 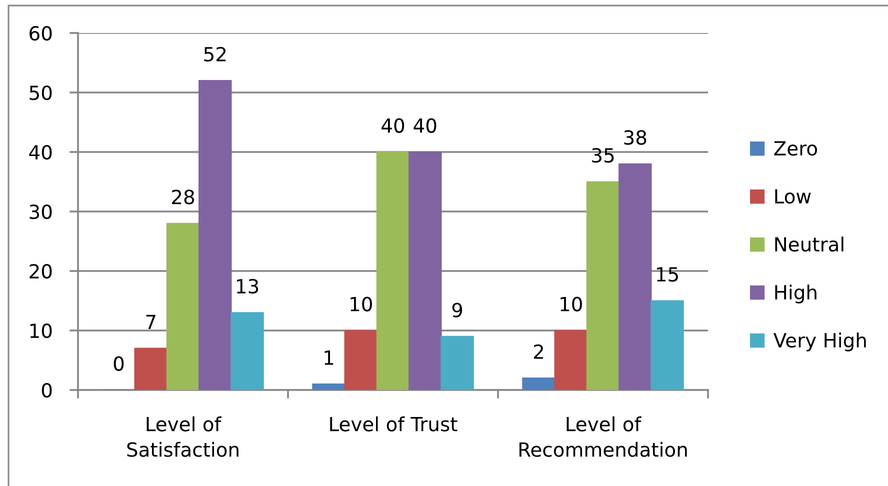 What do you see at coordinates (215, 54) in the screenshot?
I see `data-label: 52` at bounding box center [215, 54].